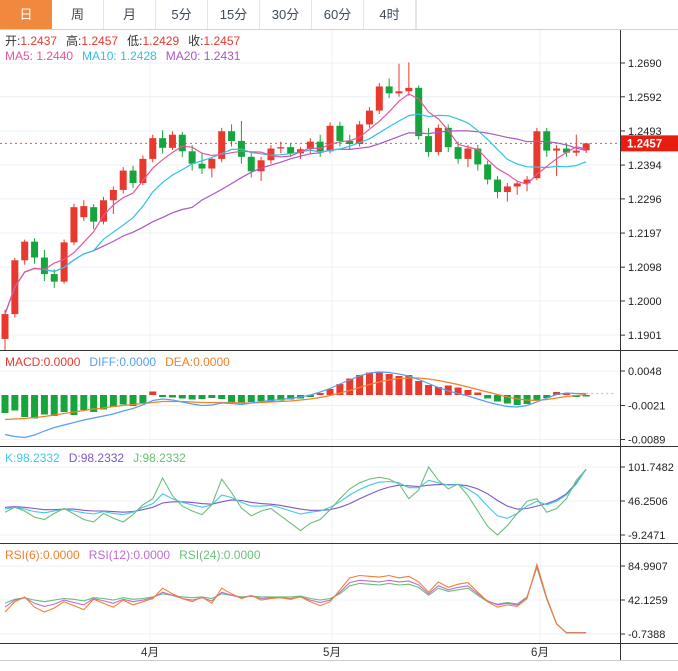 This screenshot has height=671, width=678. I want to click on tab-30min: 30分, so click(286, 14).